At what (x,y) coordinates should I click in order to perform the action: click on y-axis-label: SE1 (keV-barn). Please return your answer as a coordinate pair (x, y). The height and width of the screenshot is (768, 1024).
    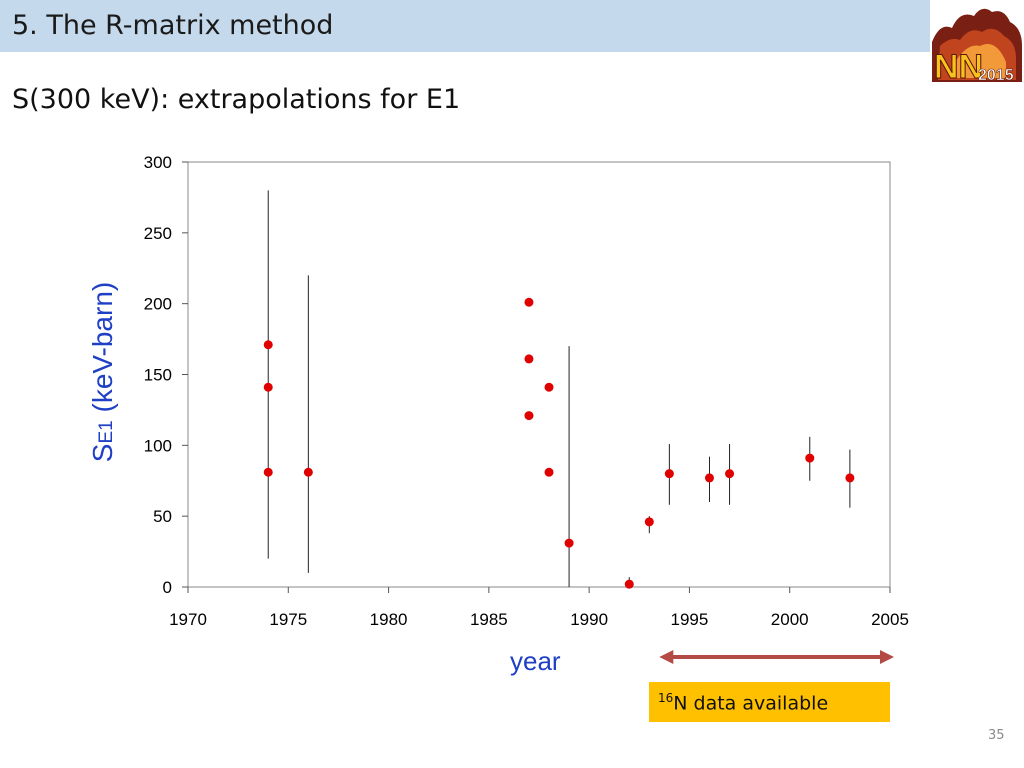
    Looking at the image, I should click on (103, 372).